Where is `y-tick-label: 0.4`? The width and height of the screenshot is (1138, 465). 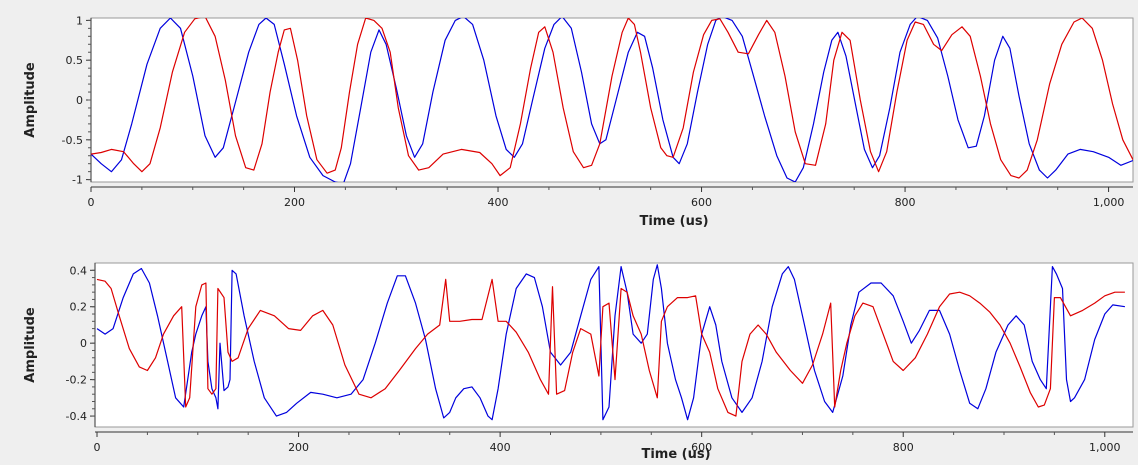 y-tick-label: 0.4 is located at coordinates (79, 270).